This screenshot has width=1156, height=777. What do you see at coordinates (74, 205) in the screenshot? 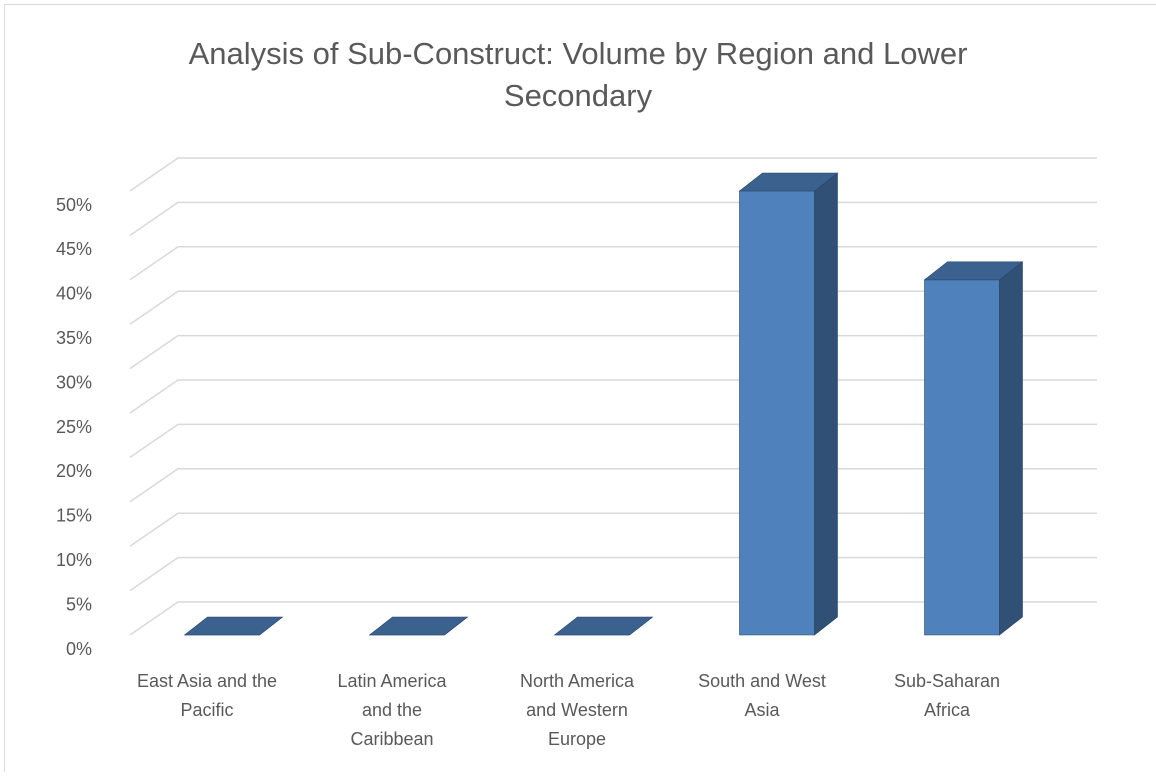
I see `y-tick-label: 50%` at bounding box center [74, 205].